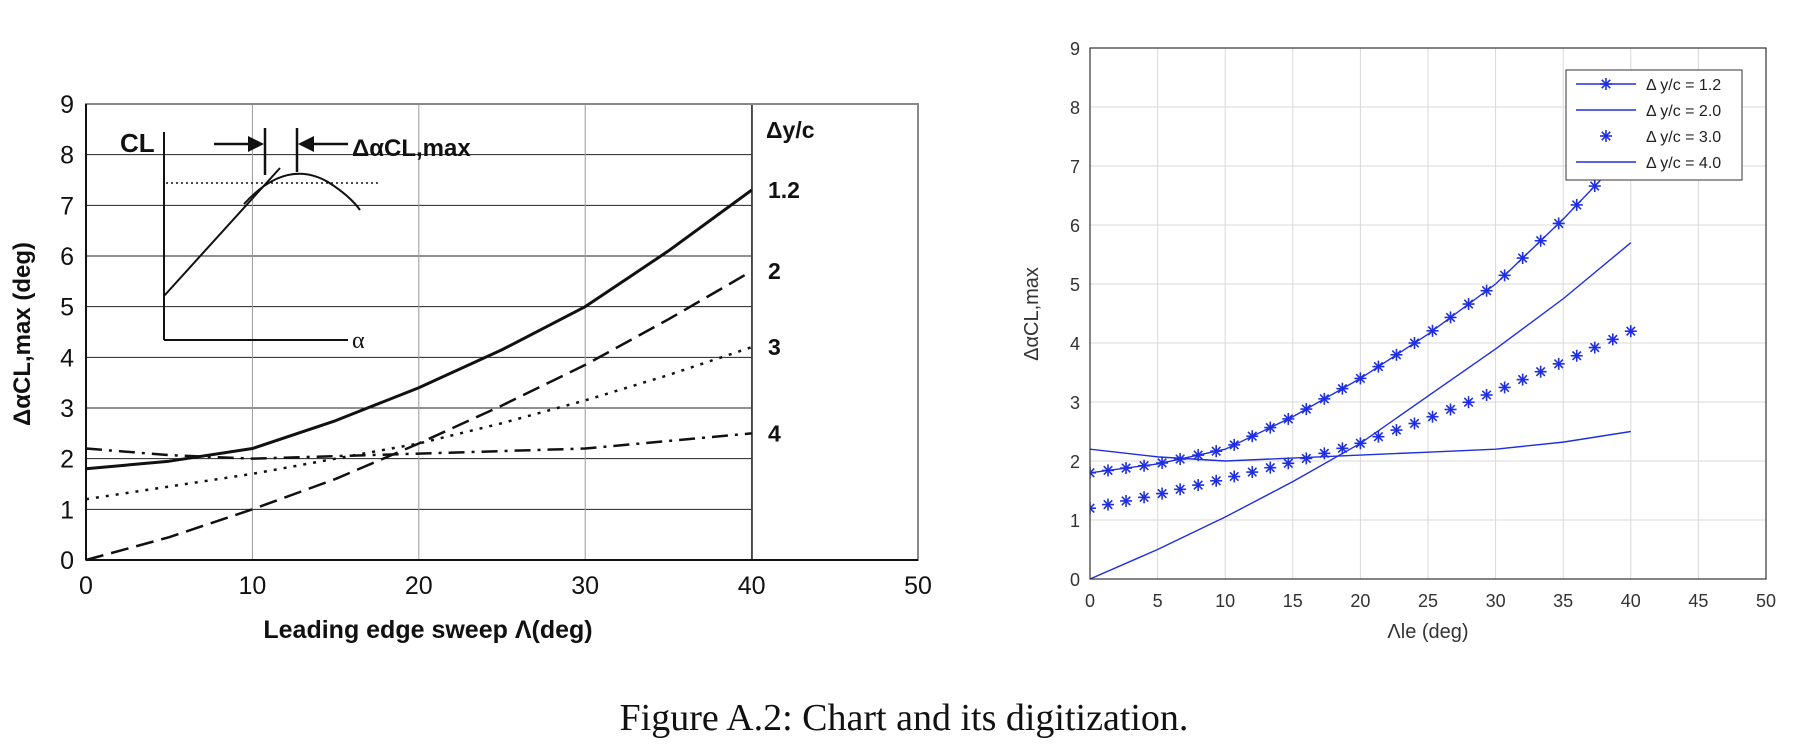 The image size is (1808, 756). I want to click on right-x-tick-label: 35, so click(1563, 601).